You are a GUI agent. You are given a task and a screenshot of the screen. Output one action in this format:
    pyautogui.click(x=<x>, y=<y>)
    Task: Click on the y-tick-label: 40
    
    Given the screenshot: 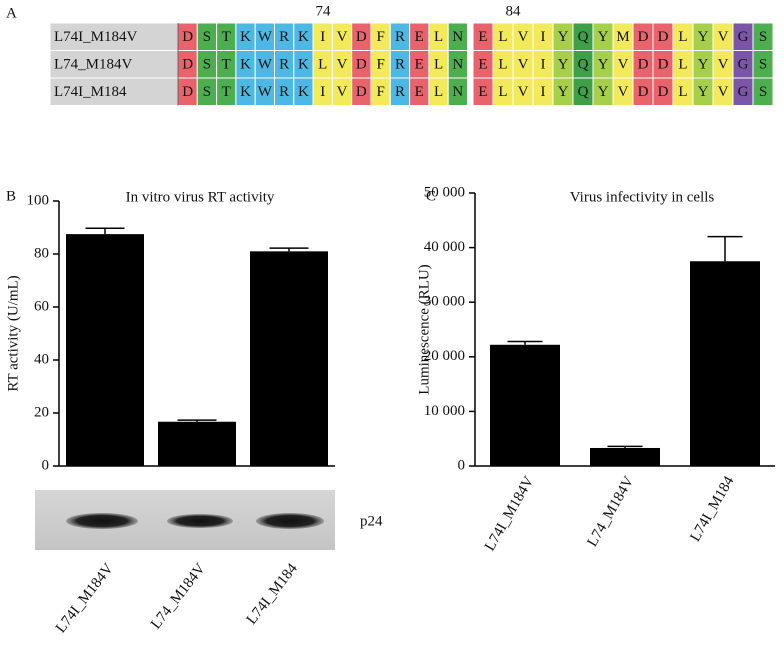 What is the action you would take?
    pyautogui.click(x=41, y=359)
    